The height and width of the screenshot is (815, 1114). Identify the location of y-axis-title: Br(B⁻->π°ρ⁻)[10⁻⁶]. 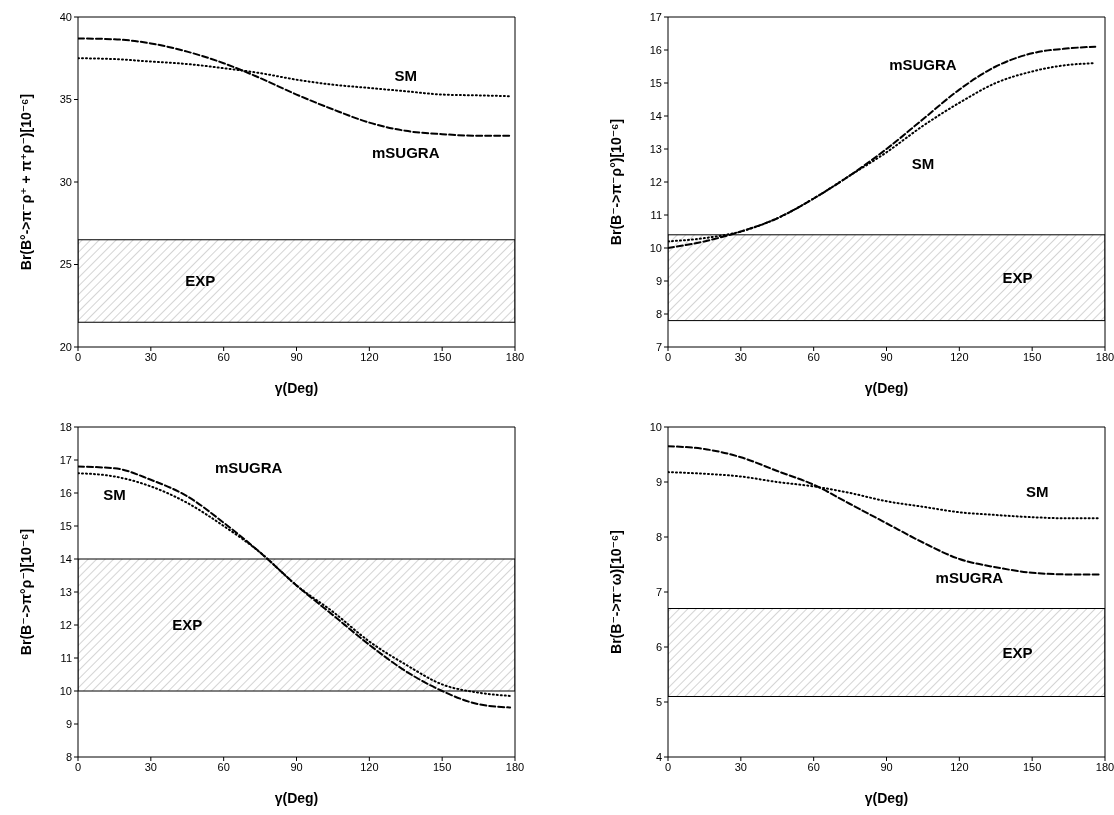
(25, 592).